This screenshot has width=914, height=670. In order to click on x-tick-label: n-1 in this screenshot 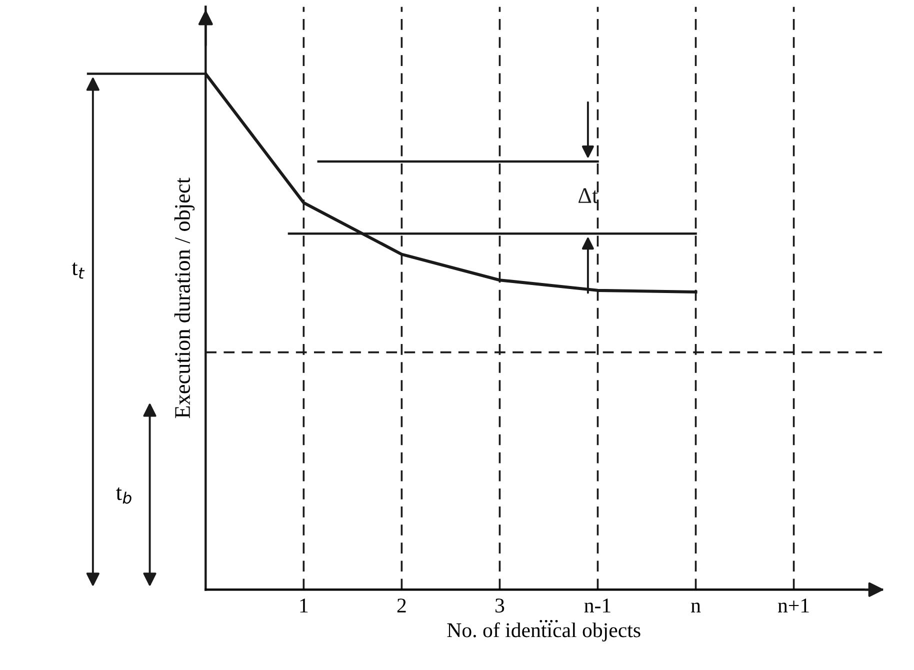, I will do `click(597, 605)`.